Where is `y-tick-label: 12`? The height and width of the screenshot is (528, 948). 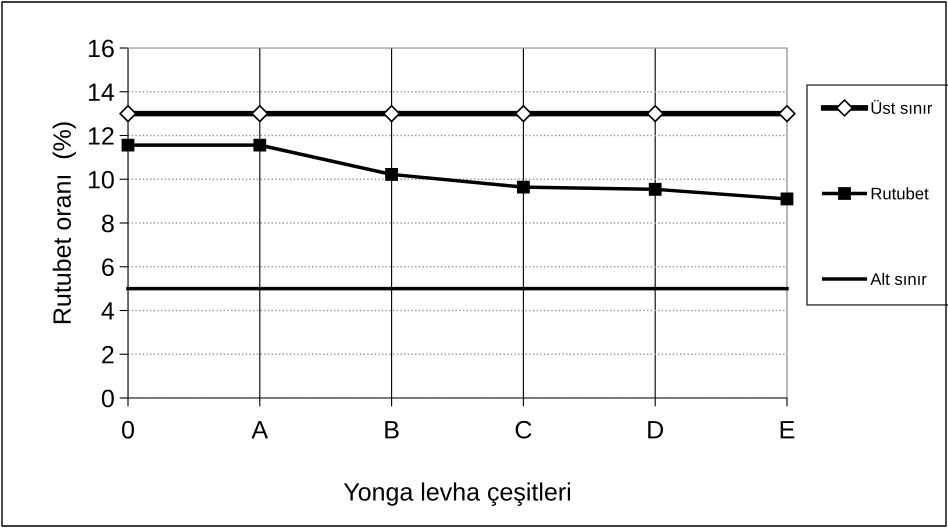
y-tick-label: 12 is located at coordinates (101, 136).